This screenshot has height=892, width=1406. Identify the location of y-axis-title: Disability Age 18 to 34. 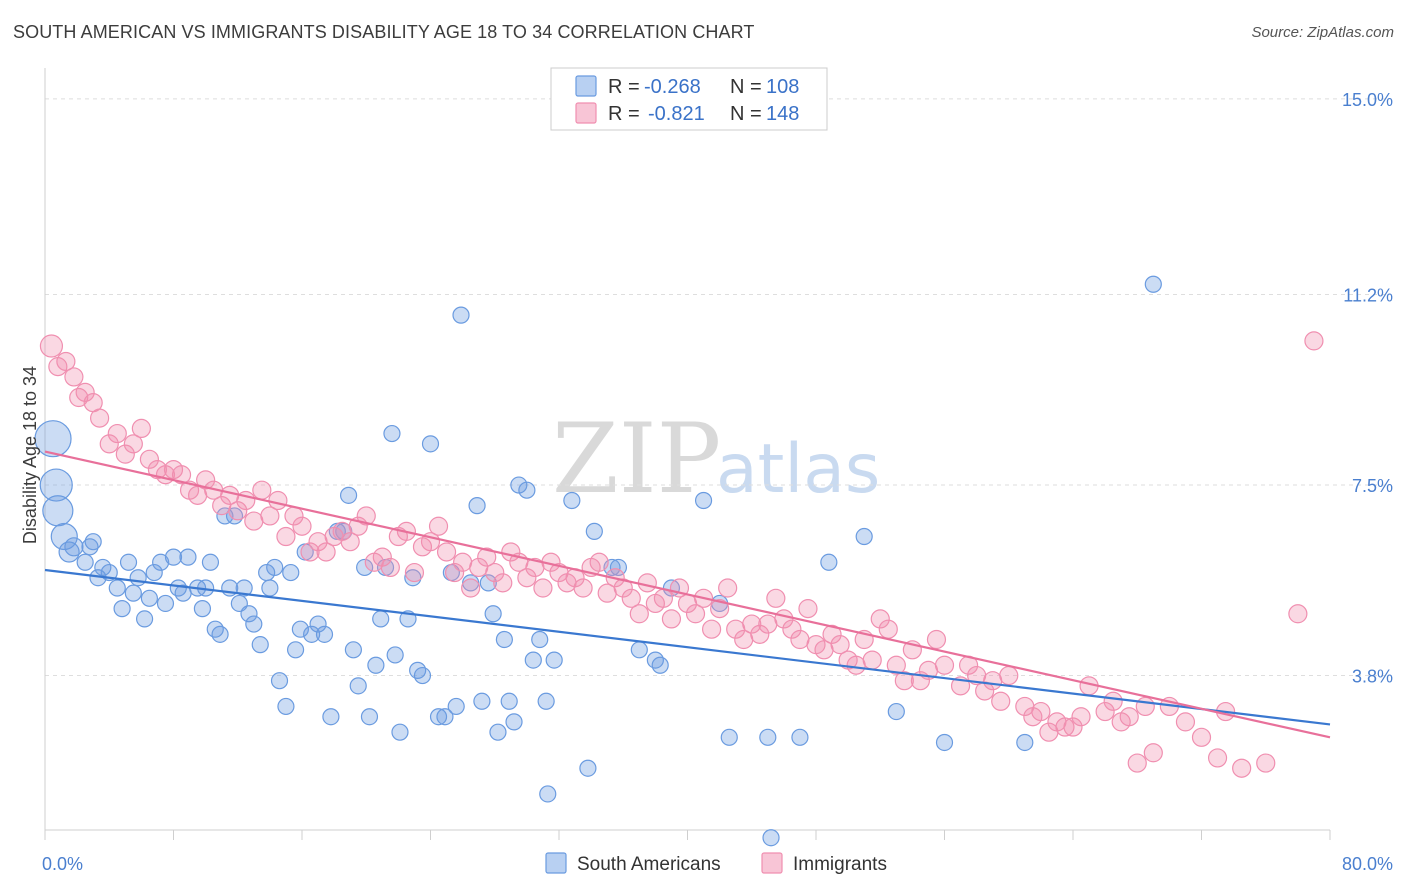
(30, 455).